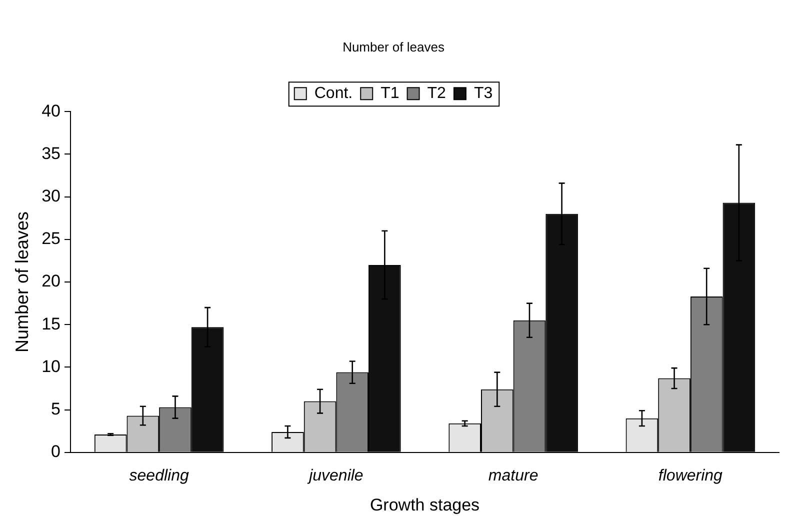 This screenshot has width=789, height=526. I want to click on y-tick-label: 5, so click(56, 408).